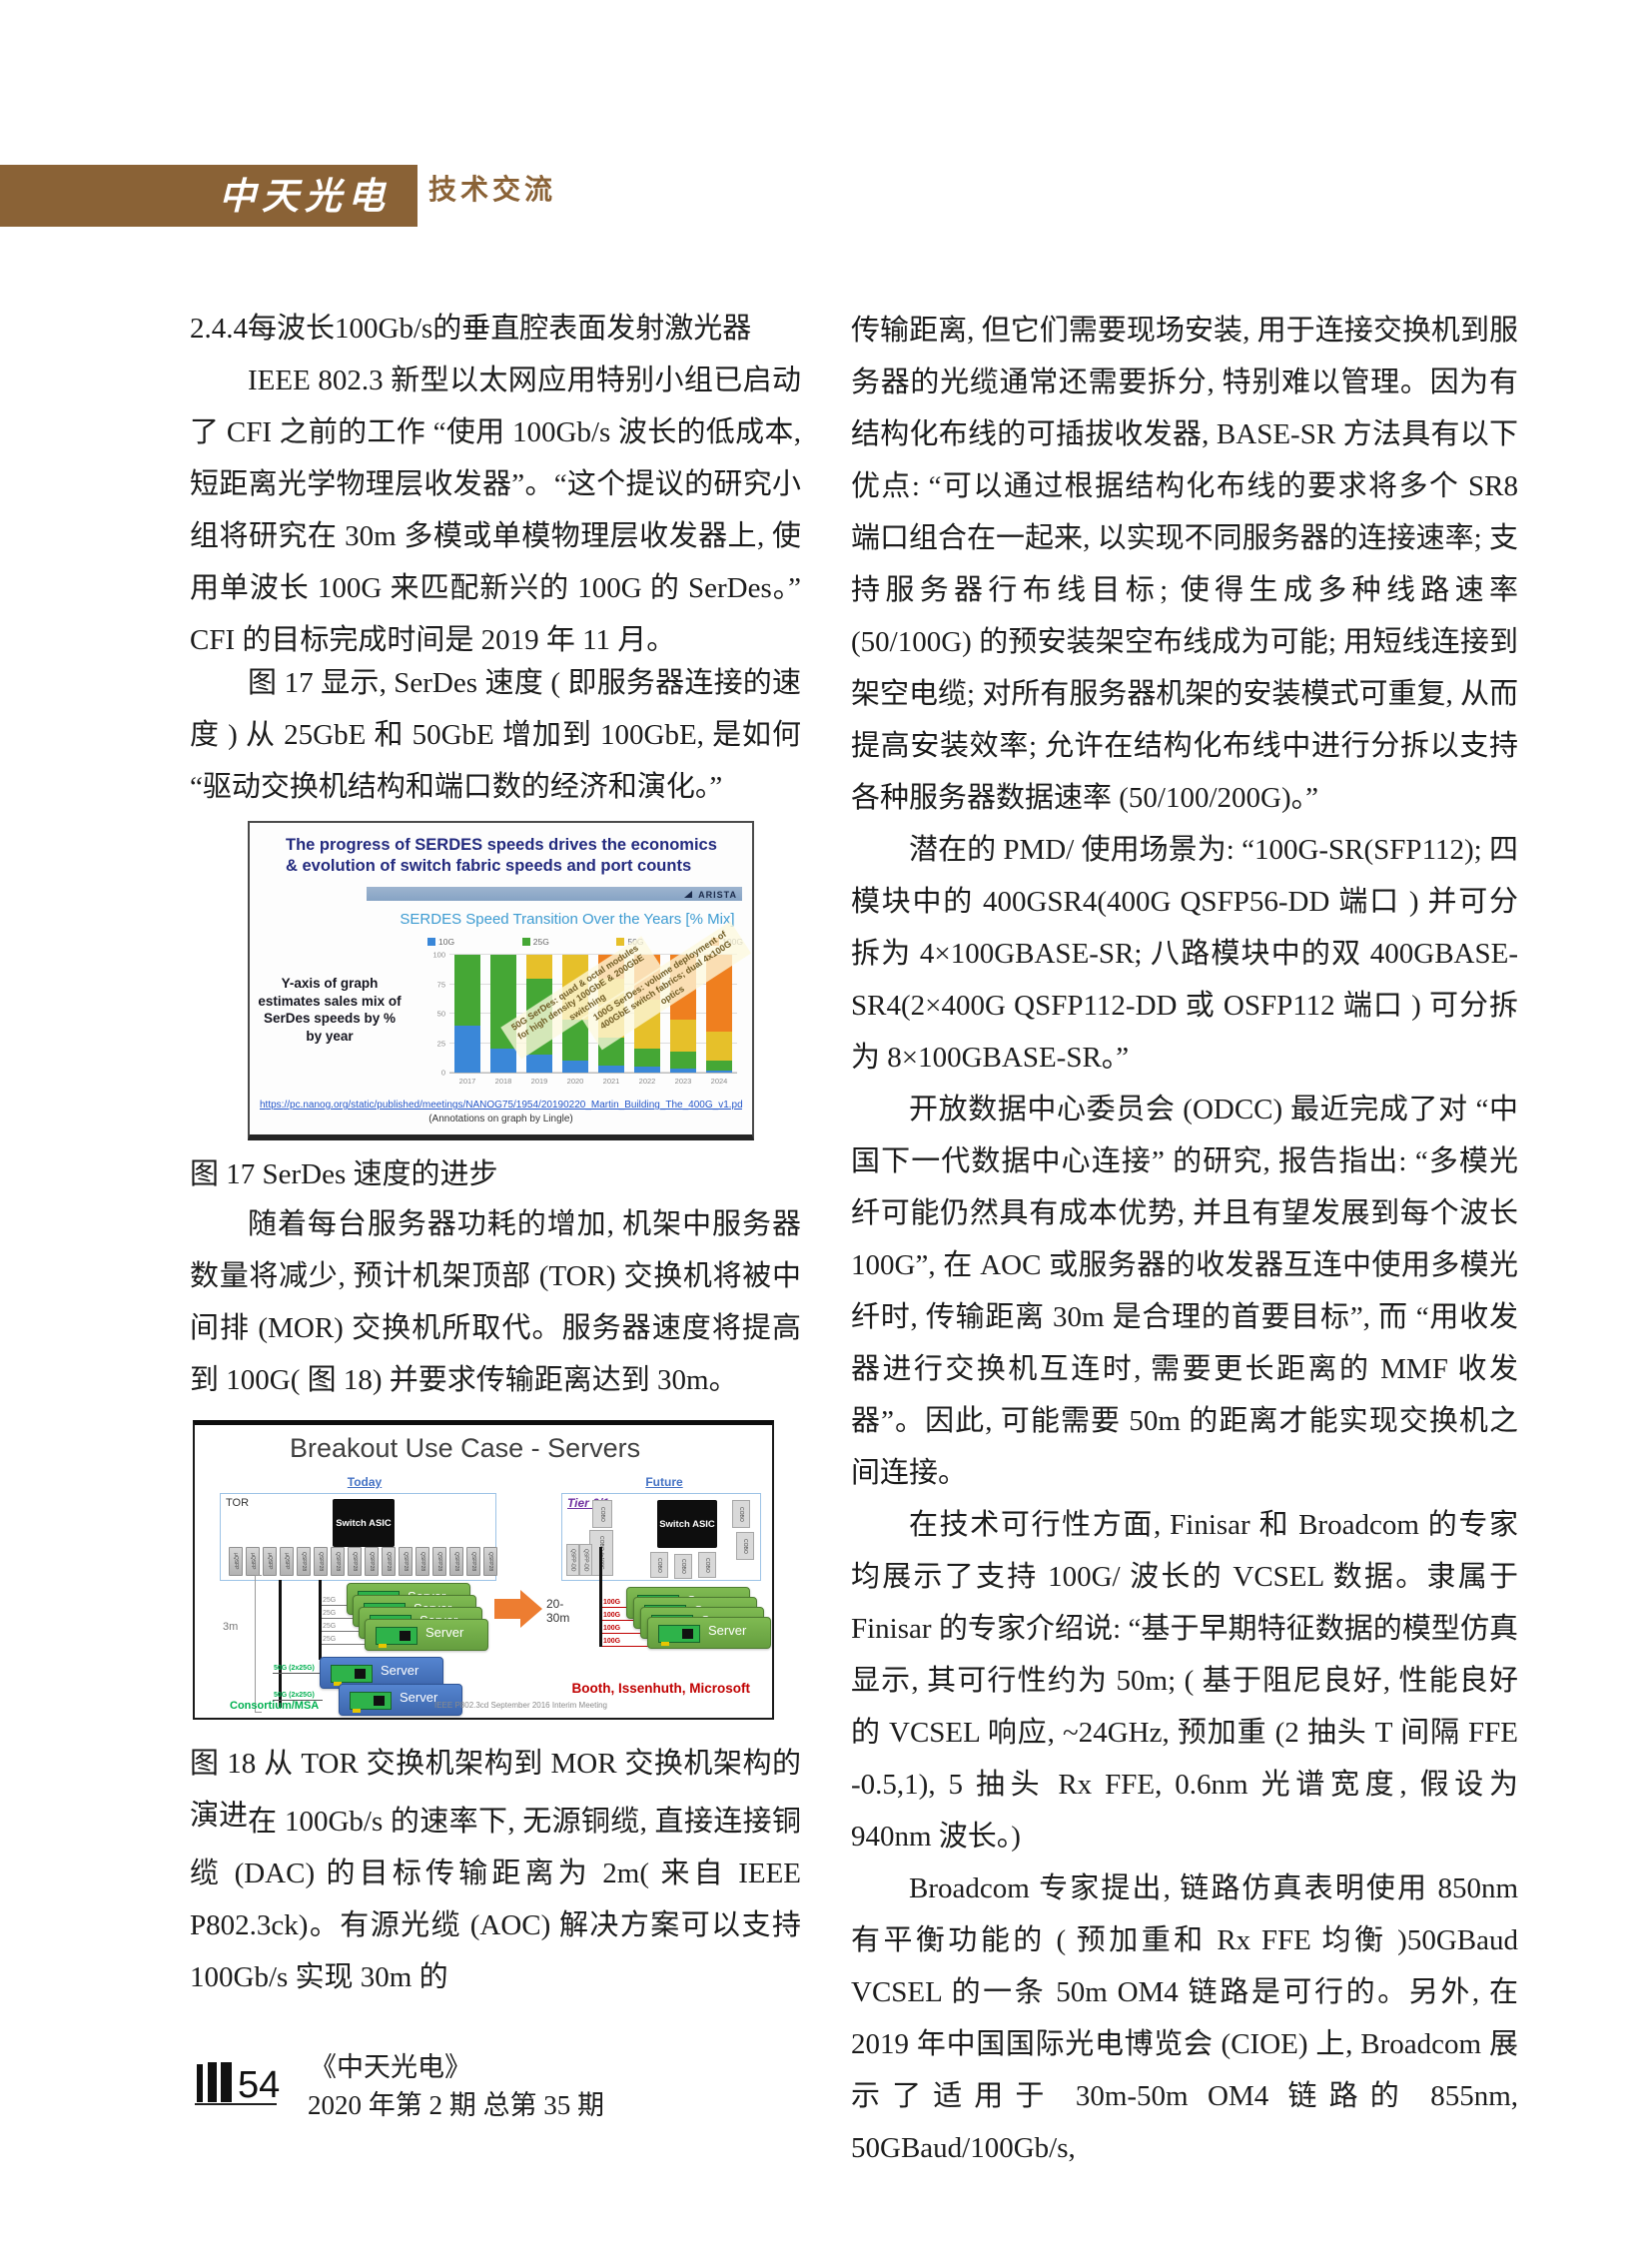  Describe the element at coordinates (259, 2085) in the screenshot. I see `page-number: 54` at that location.